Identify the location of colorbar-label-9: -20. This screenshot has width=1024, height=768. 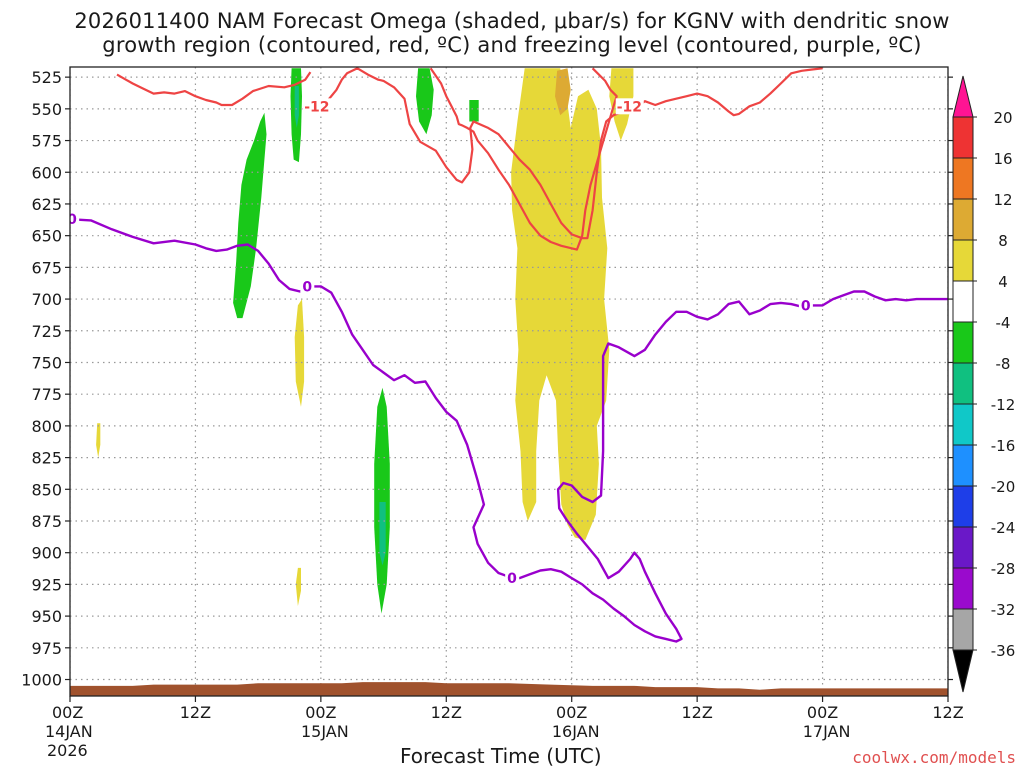
(1003, 487).